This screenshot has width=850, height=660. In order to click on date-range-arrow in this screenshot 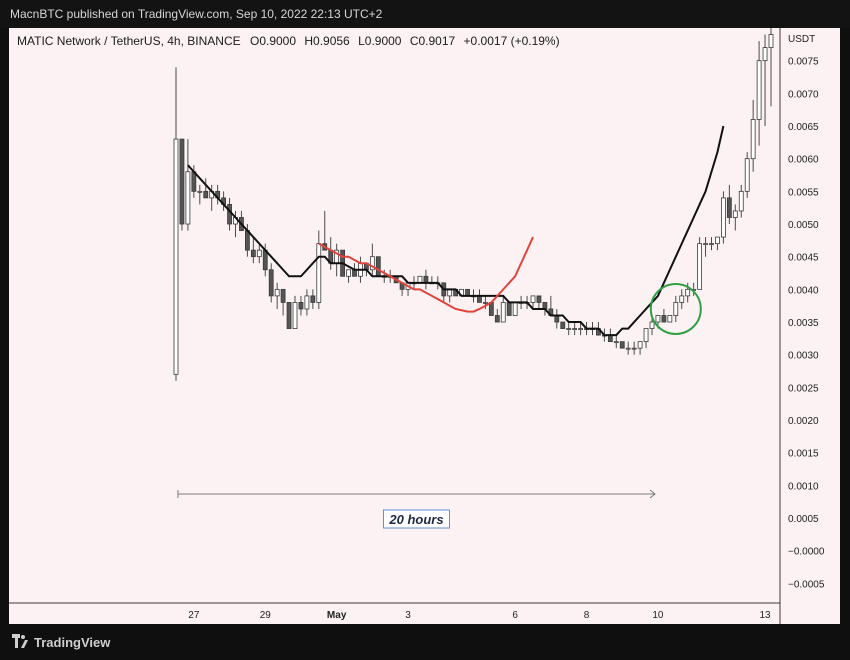, I will do `click(652, 494)`.